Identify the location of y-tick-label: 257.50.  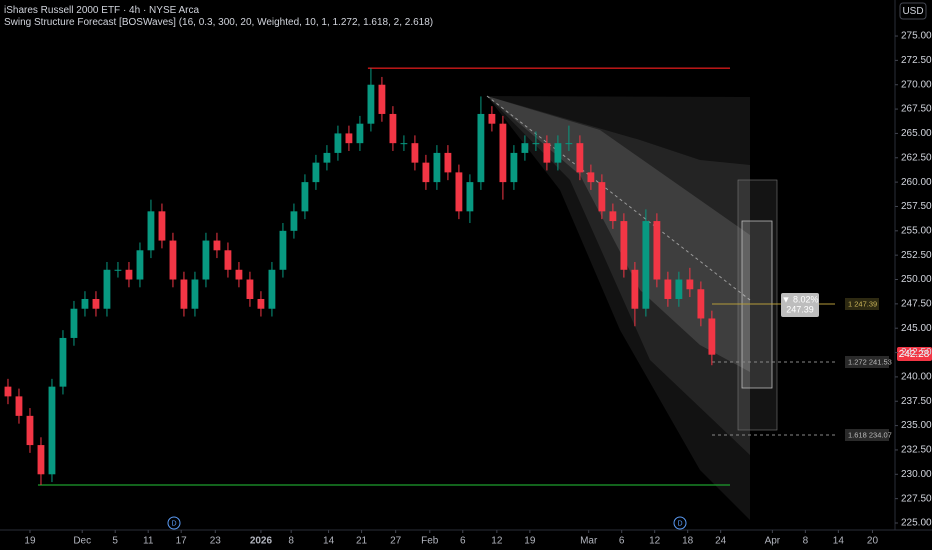
(916, 206).